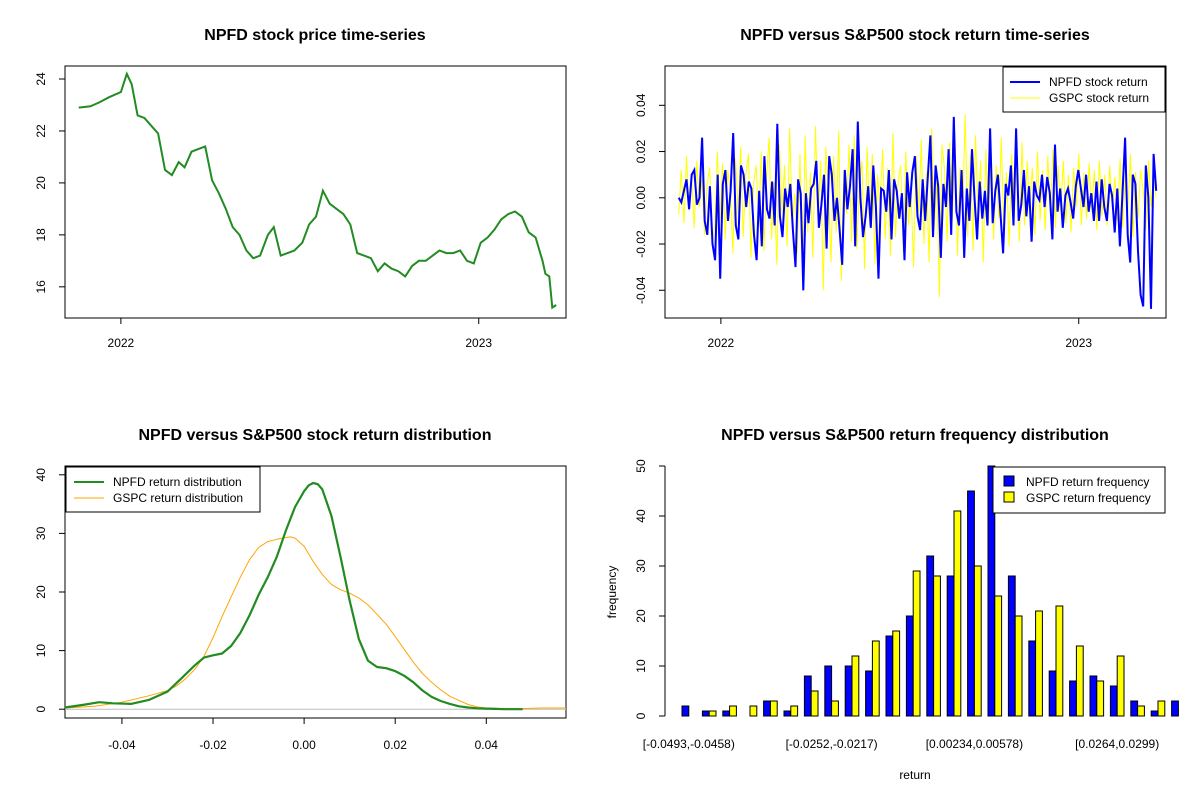  I want to click on x-tick-label: -0.04, so click(122, 745).